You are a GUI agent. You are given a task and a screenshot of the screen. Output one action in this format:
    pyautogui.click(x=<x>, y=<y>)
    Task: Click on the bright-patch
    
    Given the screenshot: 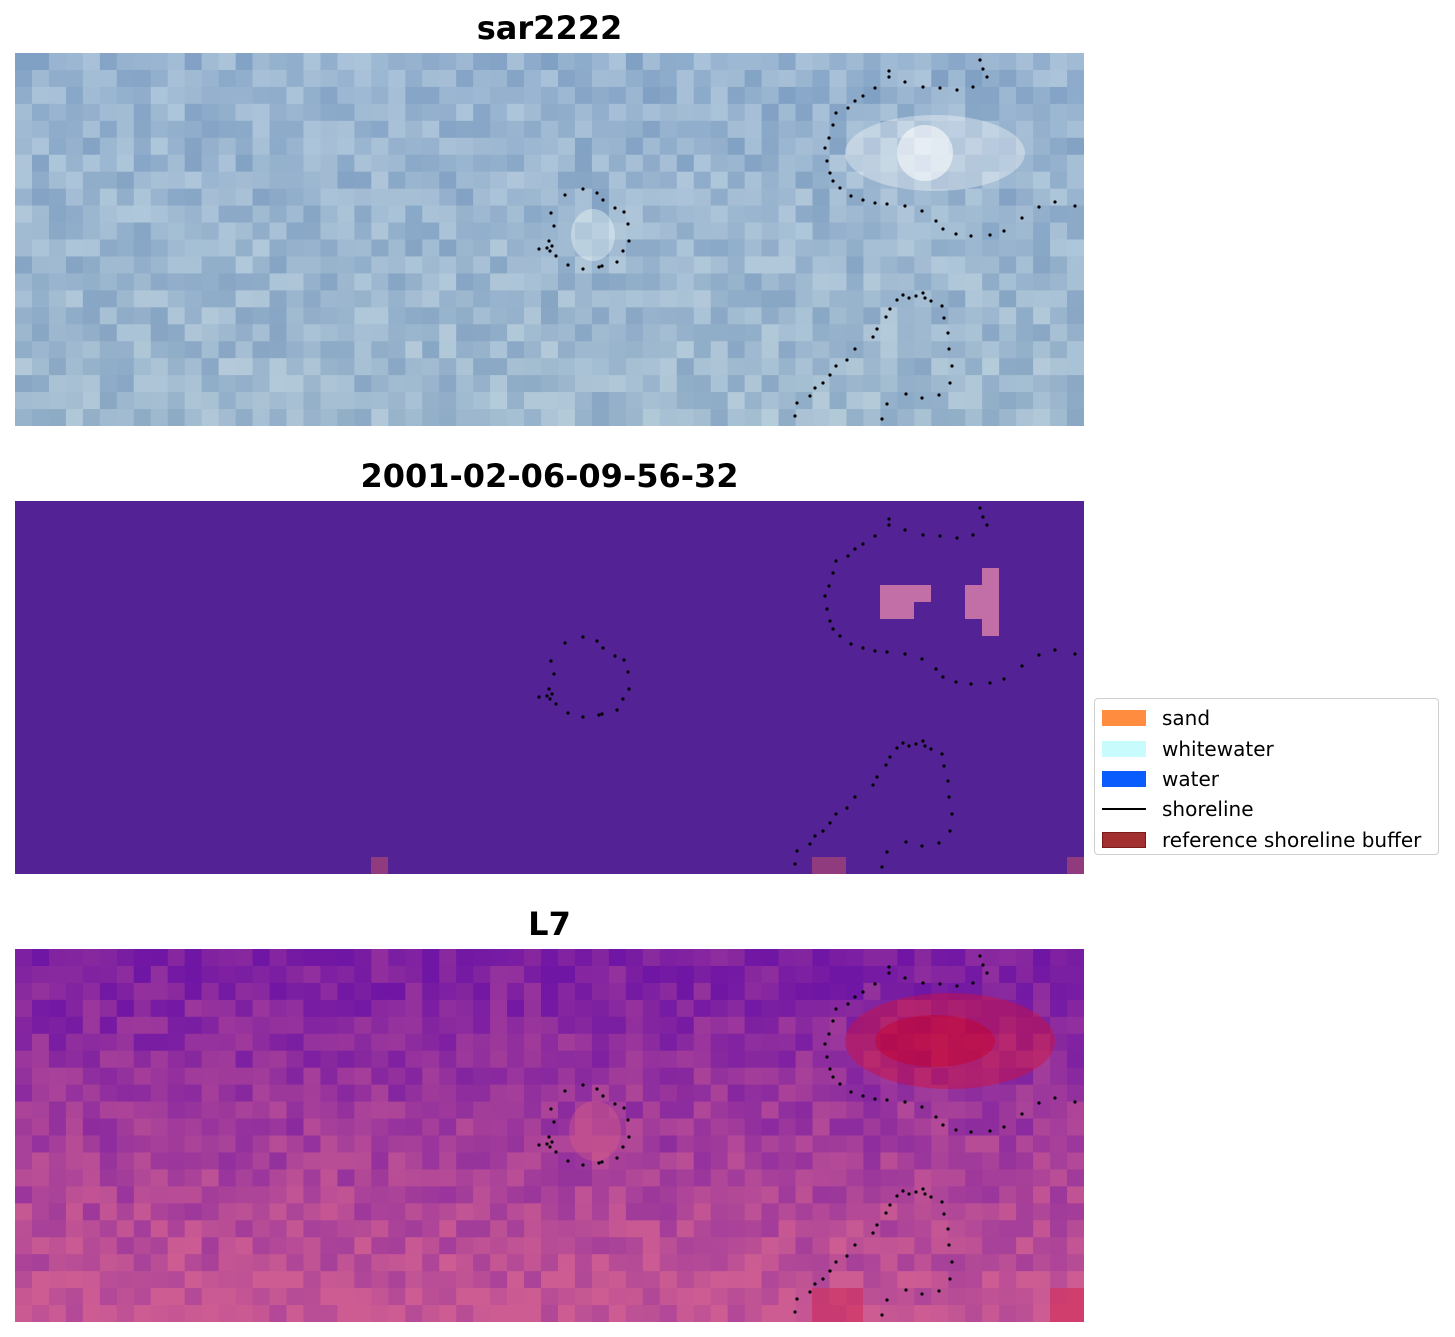 What is the action you would take?
    pyautogui.click(x=925, y=153)
    